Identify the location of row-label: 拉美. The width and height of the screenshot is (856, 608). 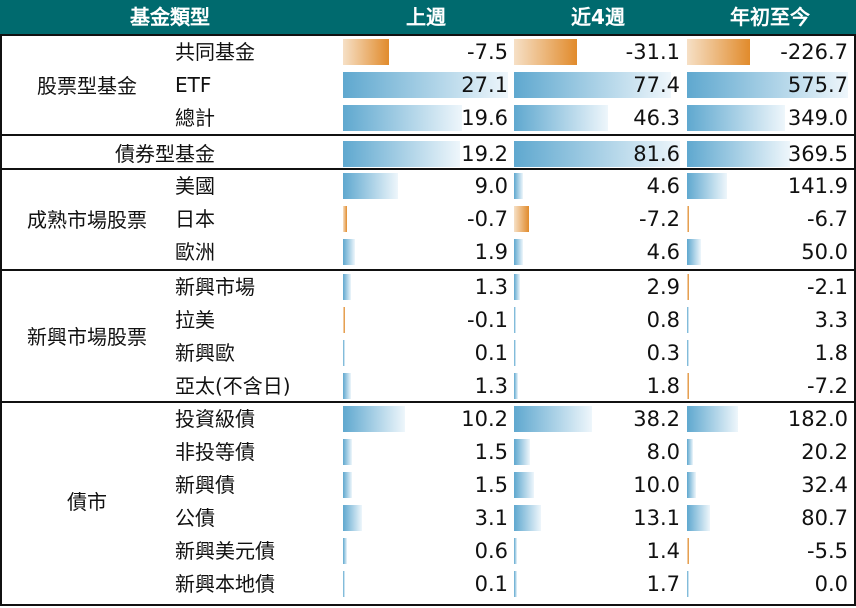
(195, 320).